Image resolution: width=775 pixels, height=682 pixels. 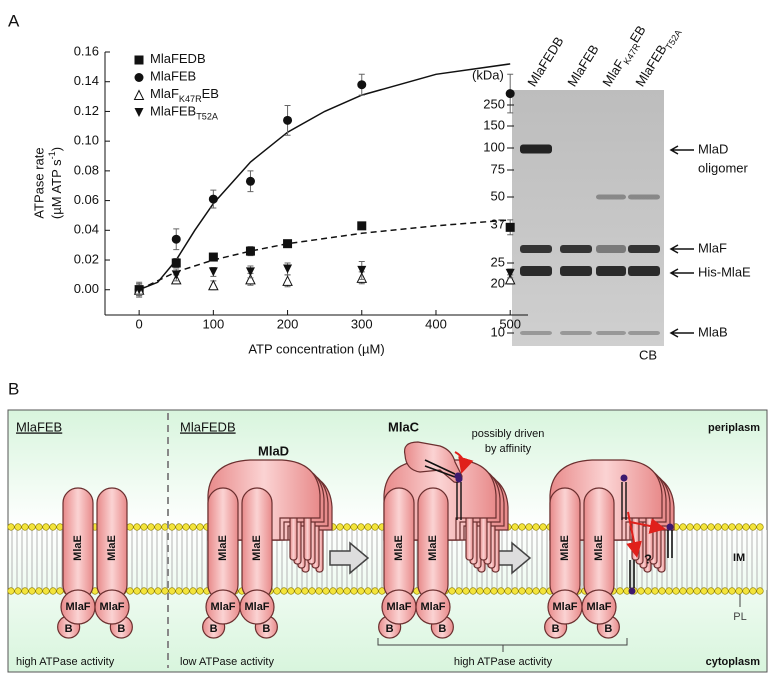 I want to click on periplasm: periplasm, so click(x=734, y=428).